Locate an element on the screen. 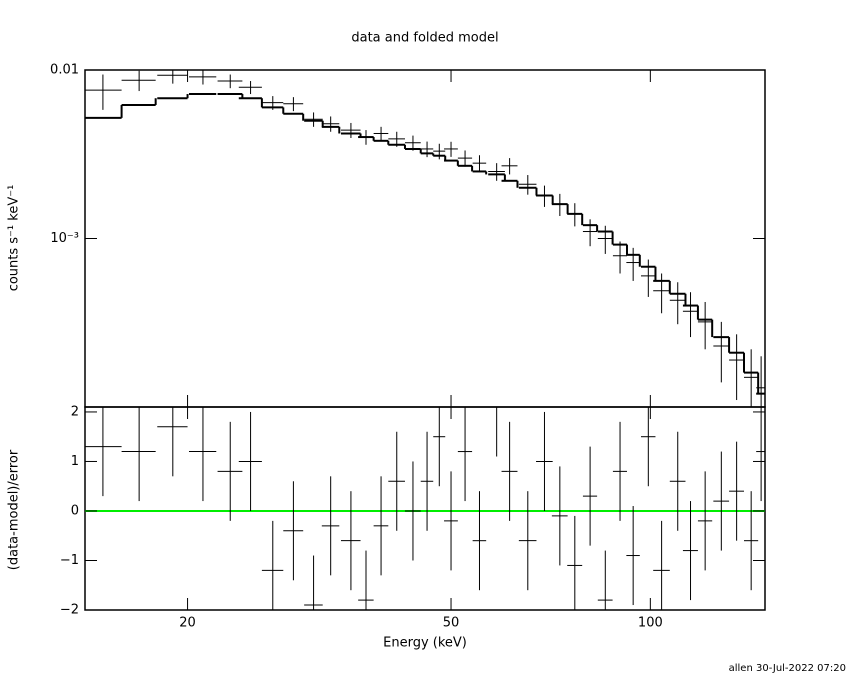  y-tick-label: 2 is located at coordinates (75, 411).